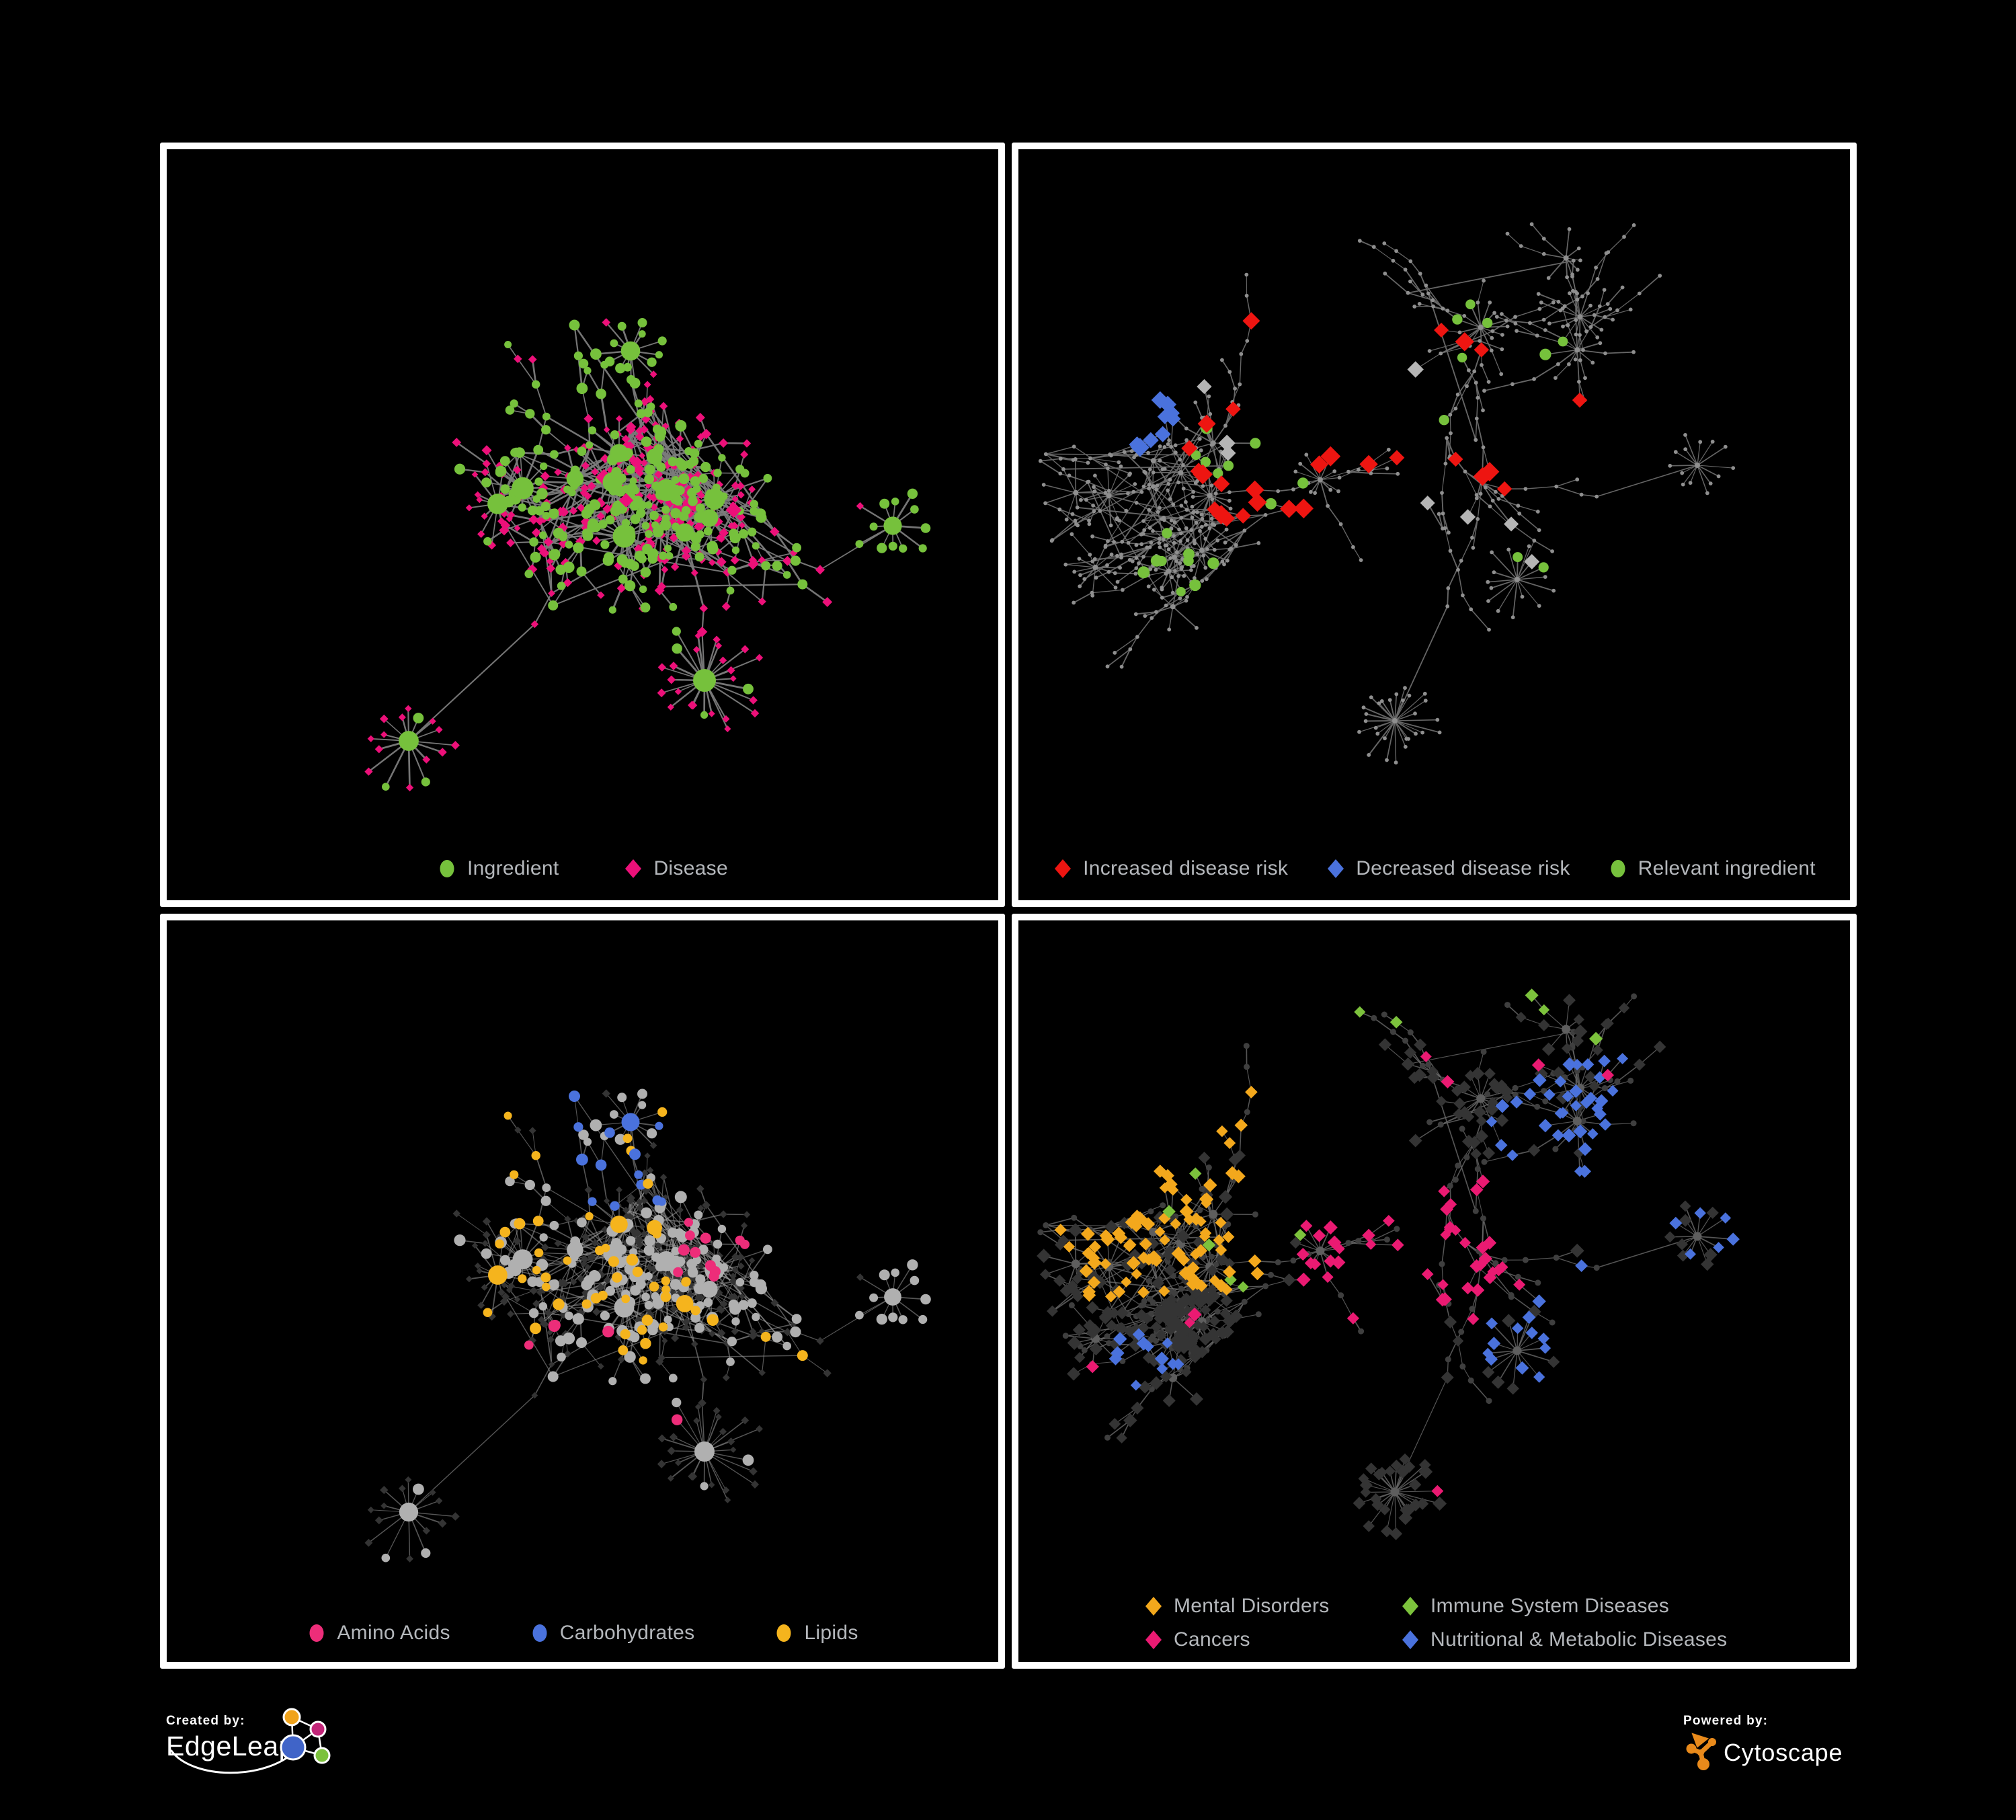 This screenshot has height=1820, width=2016. I want to click on legend-item-amino-acids: Amino Acids, so click(378, 1633).